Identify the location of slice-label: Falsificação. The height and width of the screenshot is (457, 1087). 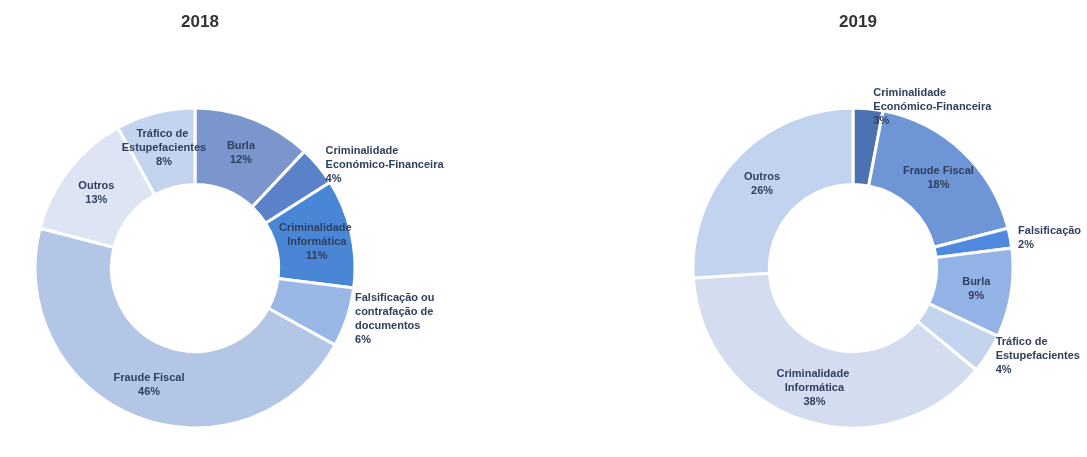
(1050, 230).